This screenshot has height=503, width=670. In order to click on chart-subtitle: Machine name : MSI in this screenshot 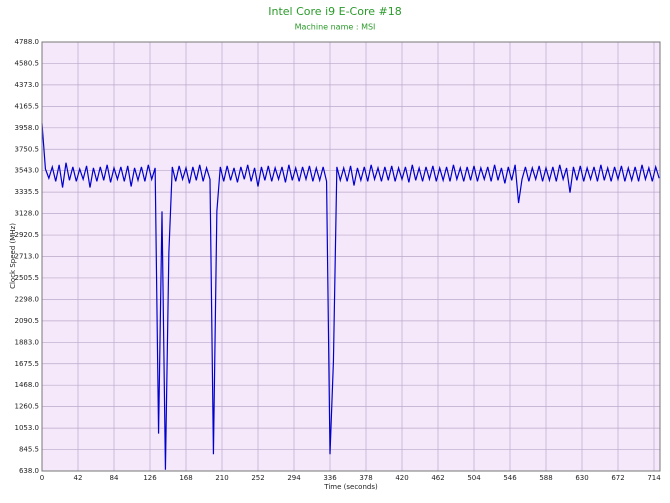, I will do `click(335, 27)`.